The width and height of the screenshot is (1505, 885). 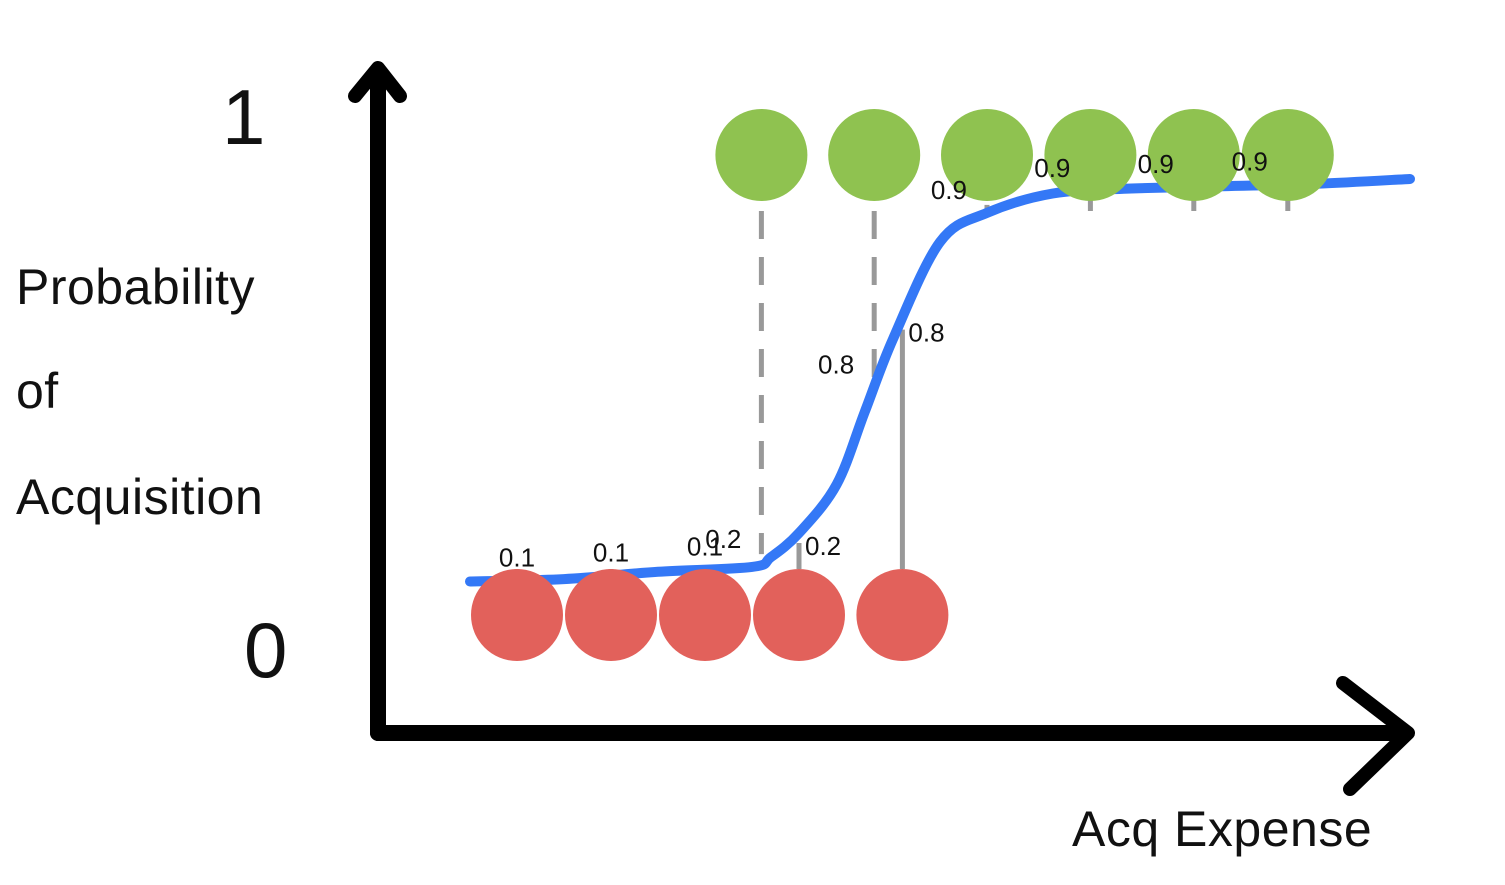 What do you see at coordinates (377, 82) in the screenshot?
I see `y-axis-arrowhead` at bounding box center [377, 82].